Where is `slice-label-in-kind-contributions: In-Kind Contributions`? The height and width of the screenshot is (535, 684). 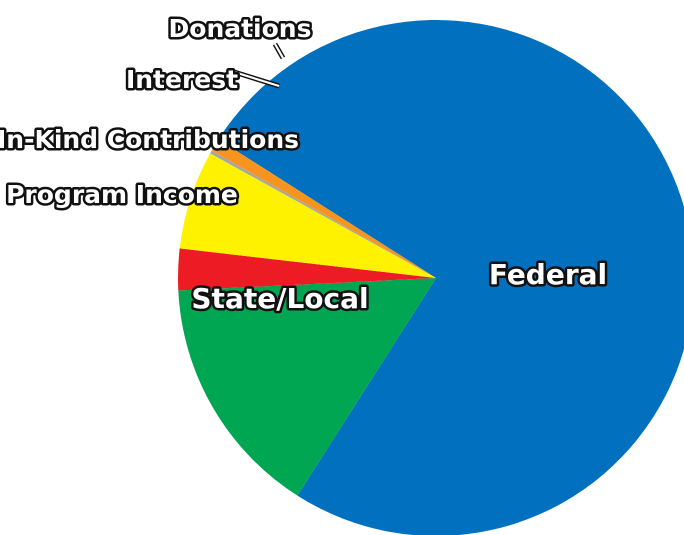
slice-label-in-kind-contributions: In-Kind Contributions is located at coordinates (149, 139).